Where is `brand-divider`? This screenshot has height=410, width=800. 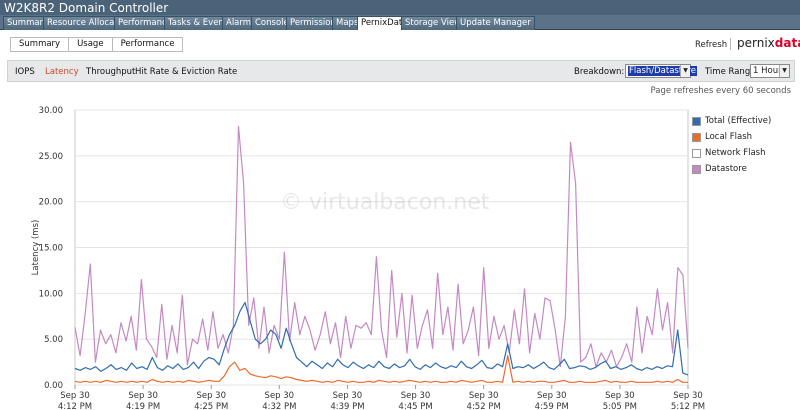
brand-divider is located at coordinates (730, 44).